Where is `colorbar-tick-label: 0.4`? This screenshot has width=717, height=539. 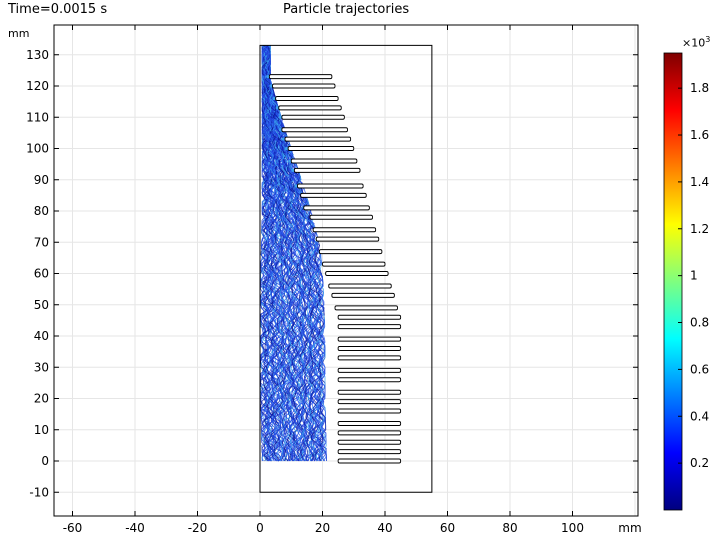 colorbar-tick-label: 0.4 is located at coordinates (699, 416).